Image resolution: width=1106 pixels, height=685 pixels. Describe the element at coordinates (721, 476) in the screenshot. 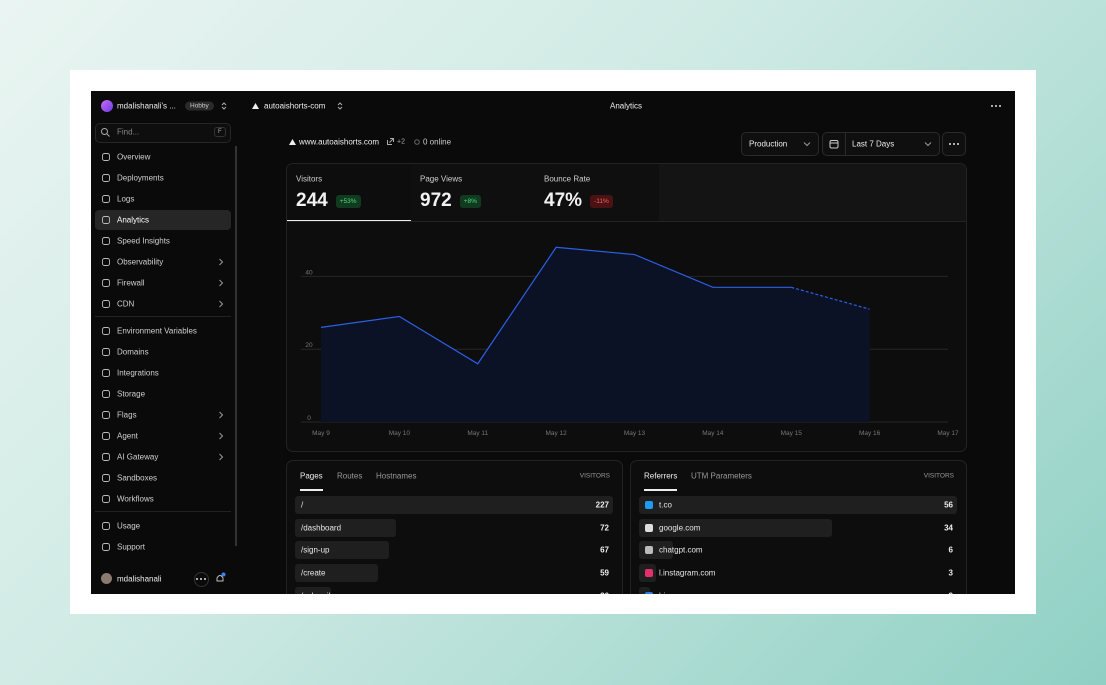

I see `list-tab: UTM Parameters` at that location.